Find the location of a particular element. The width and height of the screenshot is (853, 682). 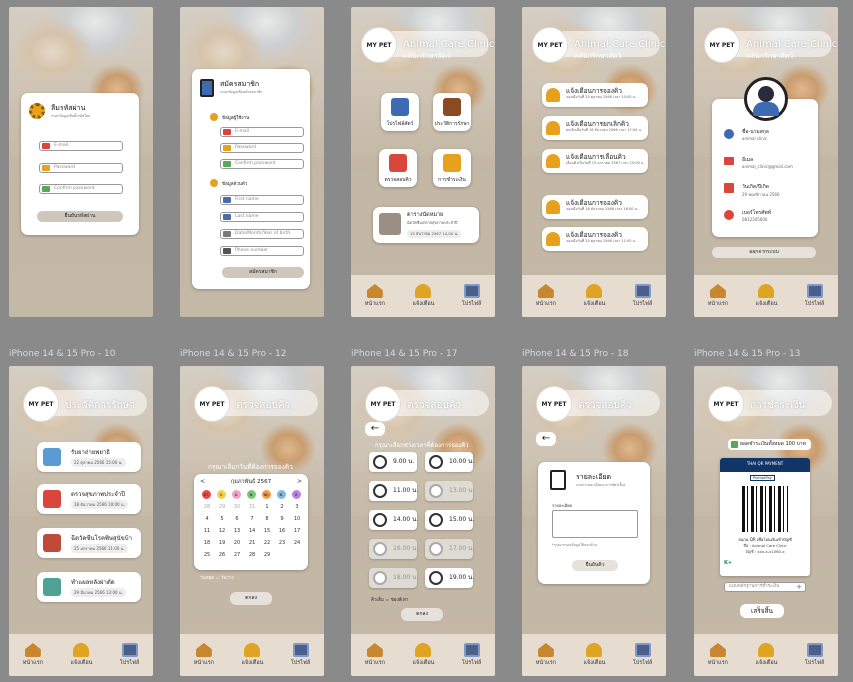

calendar-day: 21 is located at coordinates (252, 543).